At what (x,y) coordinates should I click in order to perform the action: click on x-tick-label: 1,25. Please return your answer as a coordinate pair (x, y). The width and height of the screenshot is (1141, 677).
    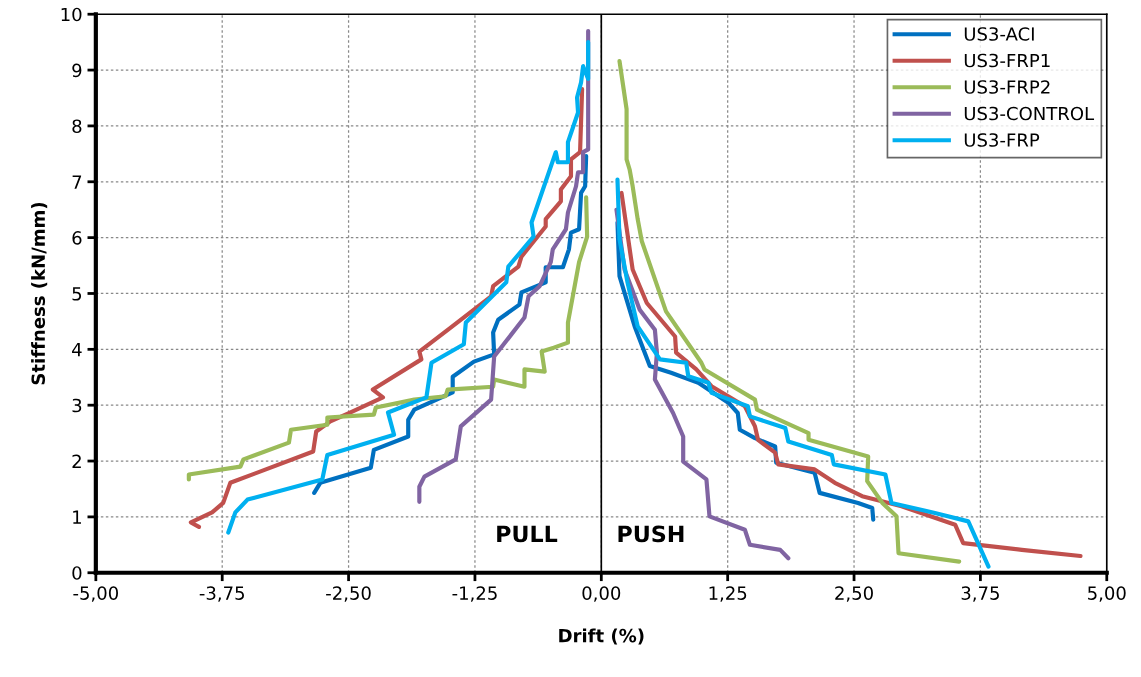
    Looking at the image, I should click on (728, 594).